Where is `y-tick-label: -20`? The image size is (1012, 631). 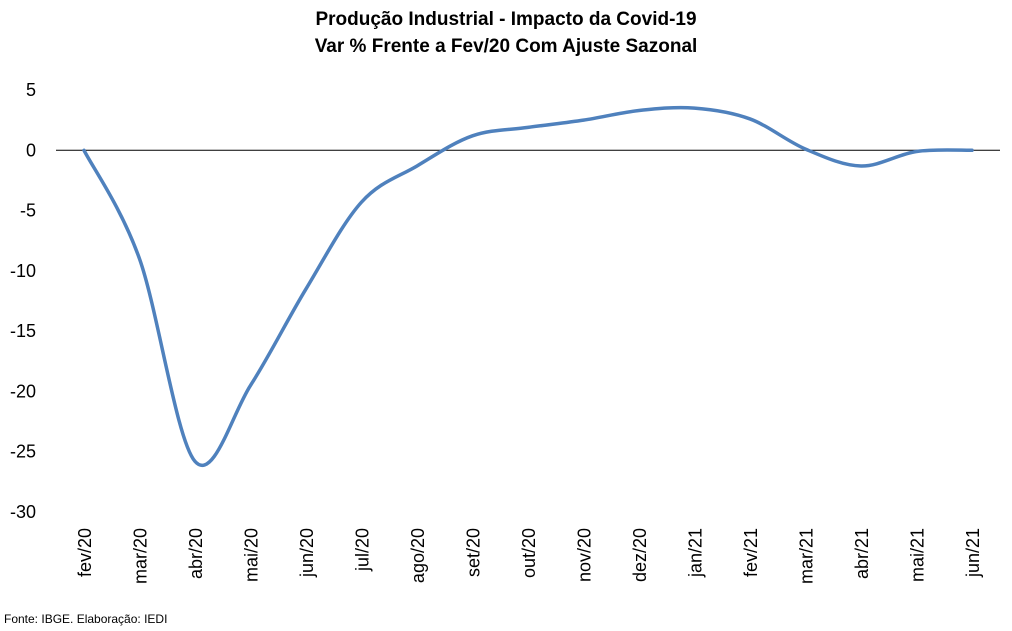
y-tick-label: -20 is located at coordinates (23, 391).